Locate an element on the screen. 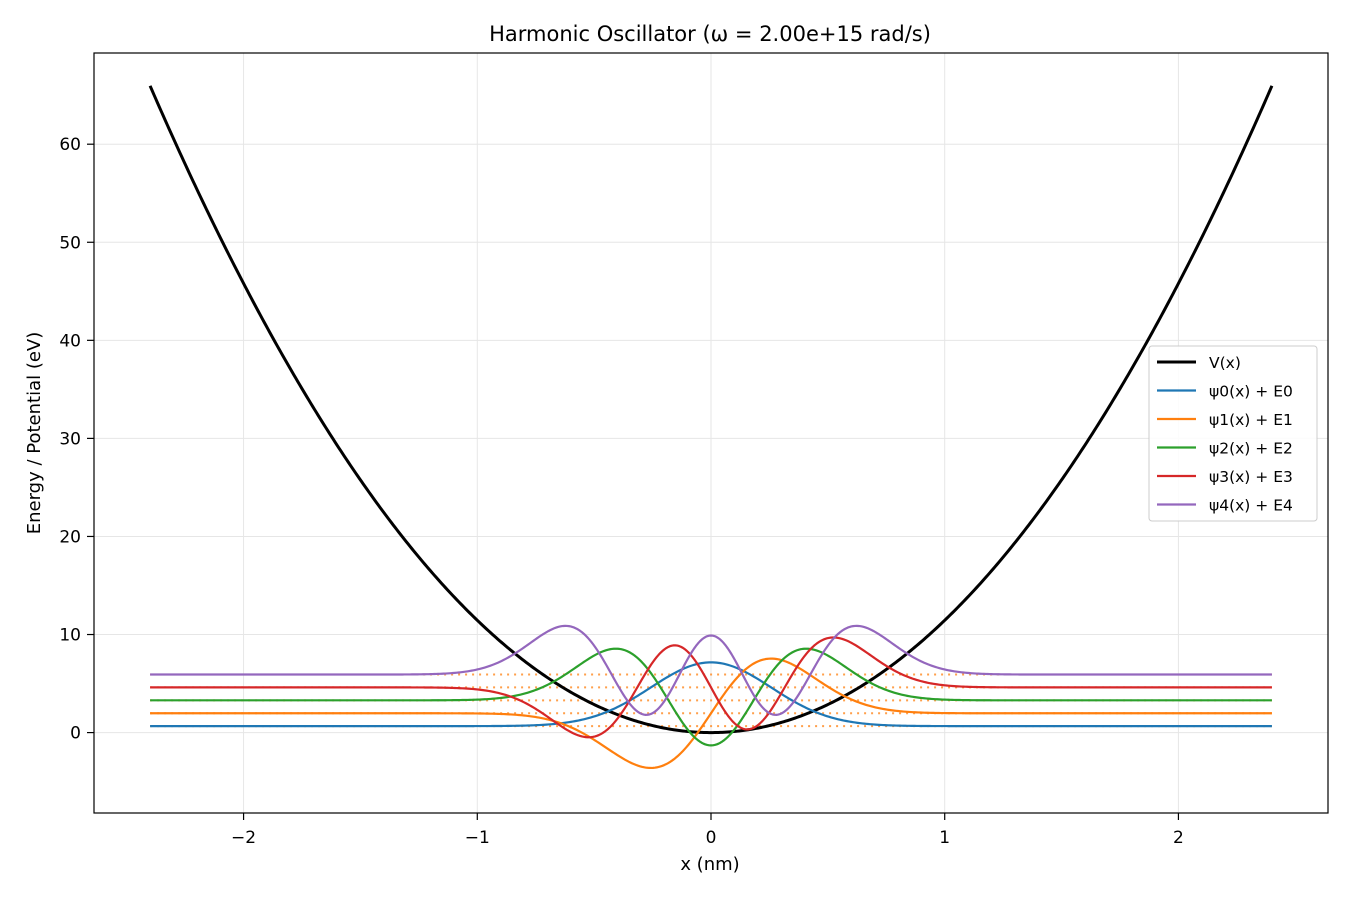 The width and height of the screenshot is (1350, 900). chart-title: Harmonic Oscillator (ω = 2.00e+15 rad/s) is located at coordinates (710, 34).